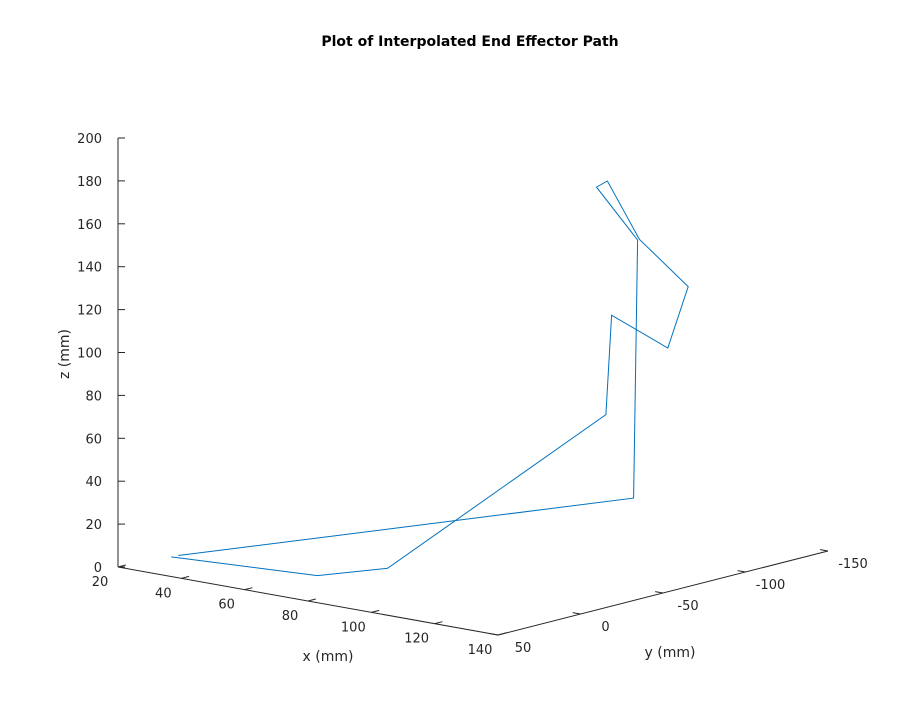  What do you see at coordinates (89, 139) in the screenshot?
I see `z-tick-label: 200` at bounding box center [89, 139].